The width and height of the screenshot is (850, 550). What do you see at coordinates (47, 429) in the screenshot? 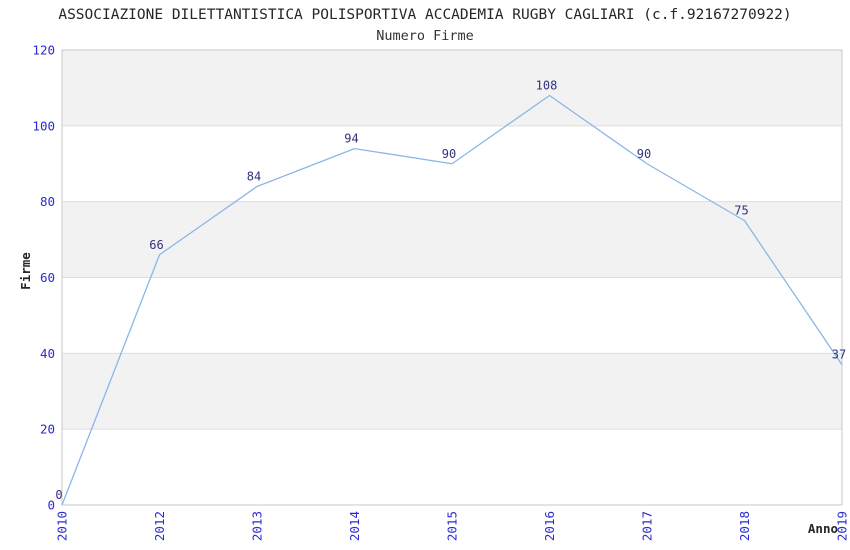
I see `y-tick-label: 20` at bounding box center [47, 429].